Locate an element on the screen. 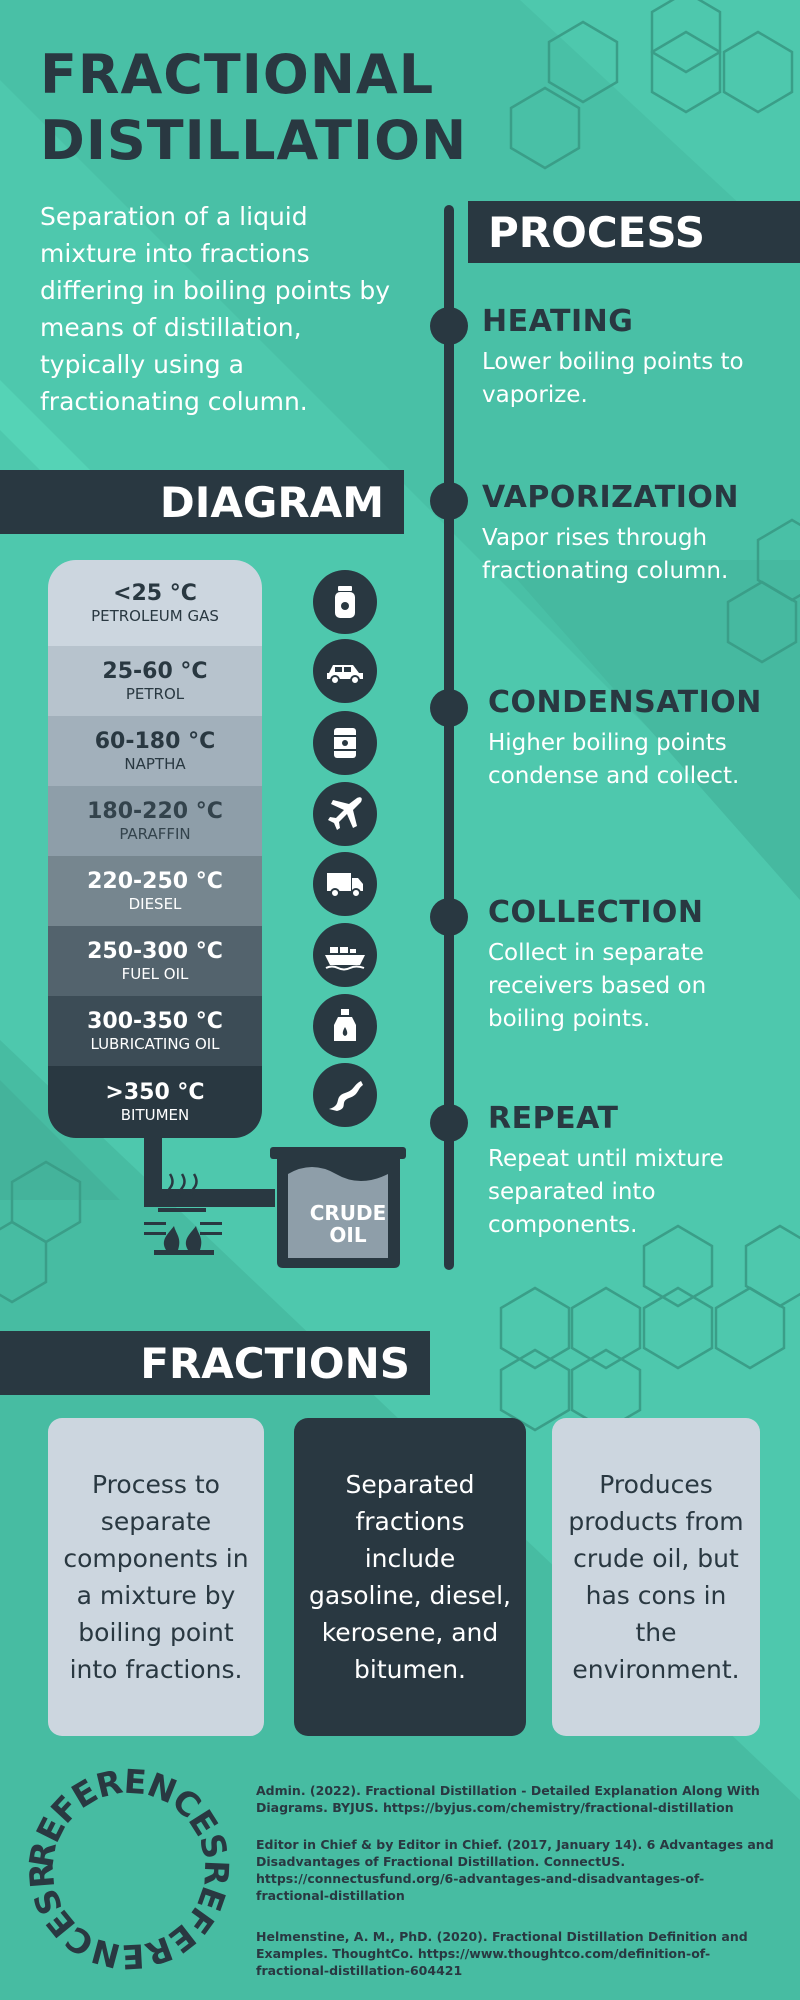  column-segment: 25-60 °C PETROL is located at coordinates (155, 681).